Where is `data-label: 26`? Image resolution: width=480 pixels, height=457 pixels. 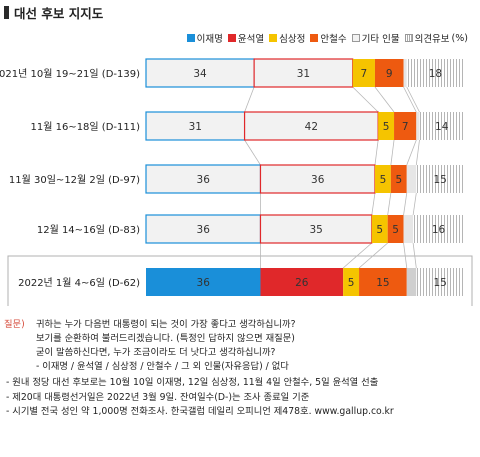 data-label: 26 is located at coordinates (302, 283).